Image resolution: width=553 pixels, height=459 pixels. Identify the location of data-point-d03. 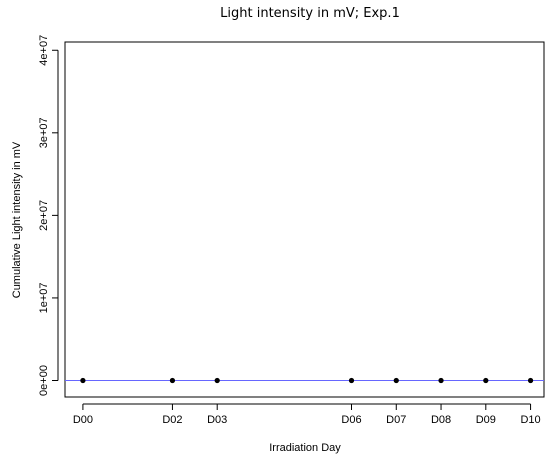
(217, 380).